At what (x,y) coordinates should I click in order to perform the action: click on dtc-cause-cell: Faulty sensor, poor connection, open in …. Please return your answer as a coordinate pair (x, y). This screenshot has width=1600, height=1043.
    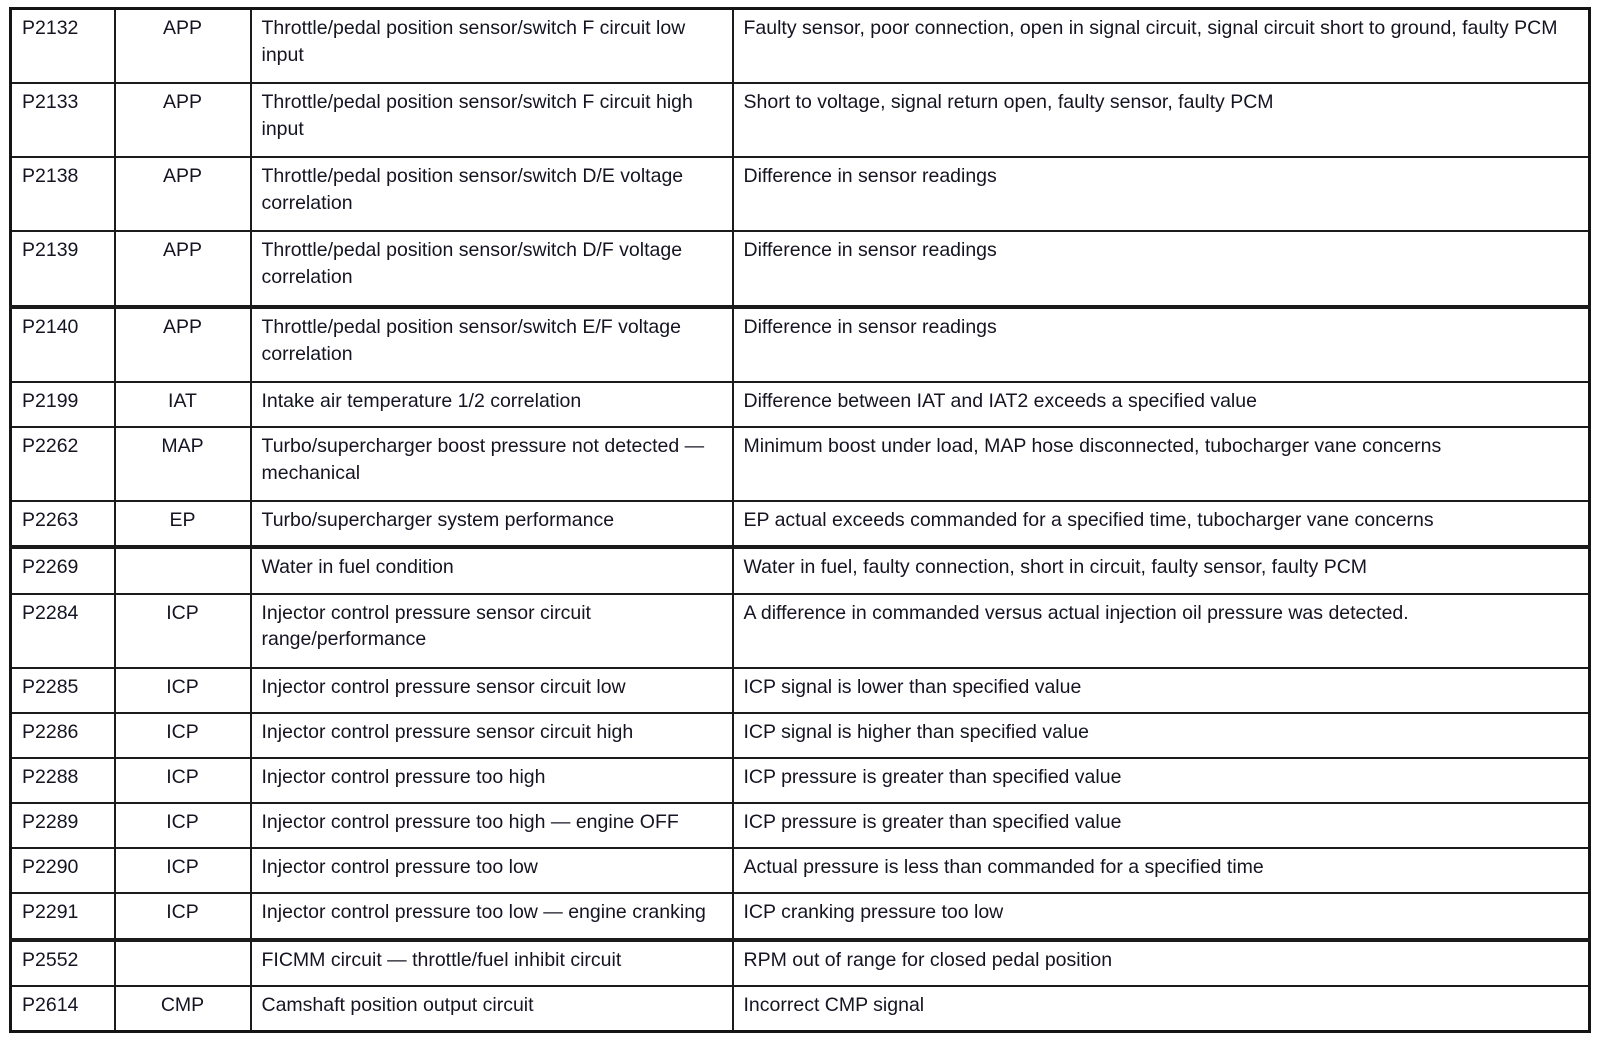
    Looking at the image, I should click on (1161, 46).